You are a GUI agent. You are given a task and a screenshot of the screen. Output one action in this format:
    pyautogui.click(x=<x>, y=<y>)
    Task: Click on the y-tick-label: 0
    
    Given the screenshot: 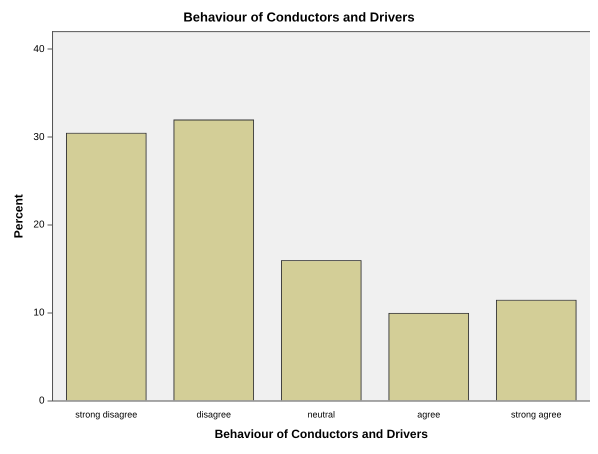 What is the action you would take?
    pyautogui.click(x=41, y=401)
    